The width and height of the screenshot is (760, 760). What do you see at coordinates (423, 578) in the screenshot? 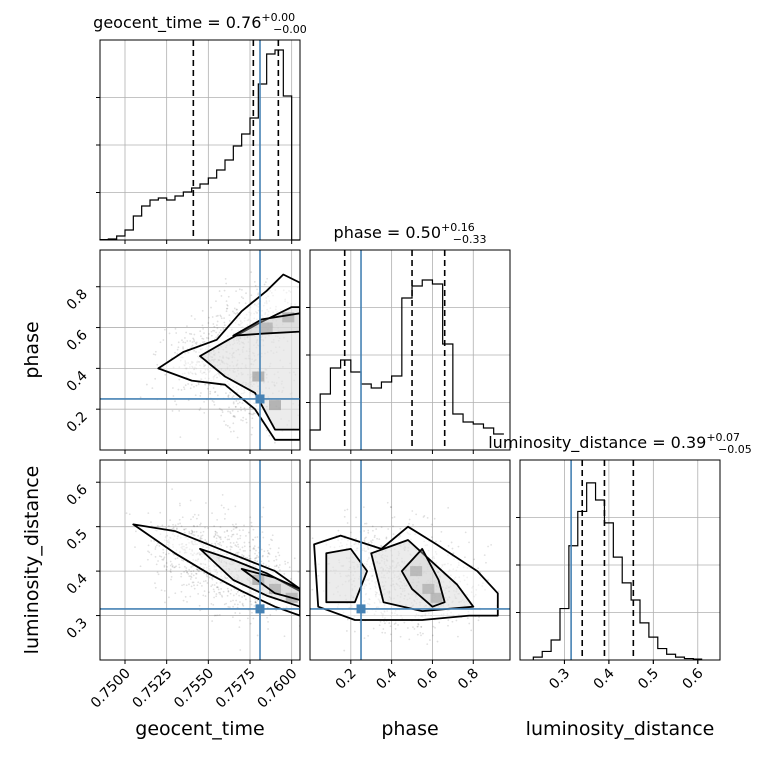
I see `contour-line` at bounding box center [423, 578].